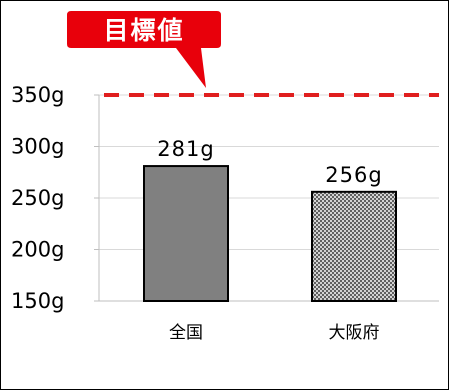 The width and height of the screenshot is (449, 390). I want to click on bar-大阪府, so click(354, 246).